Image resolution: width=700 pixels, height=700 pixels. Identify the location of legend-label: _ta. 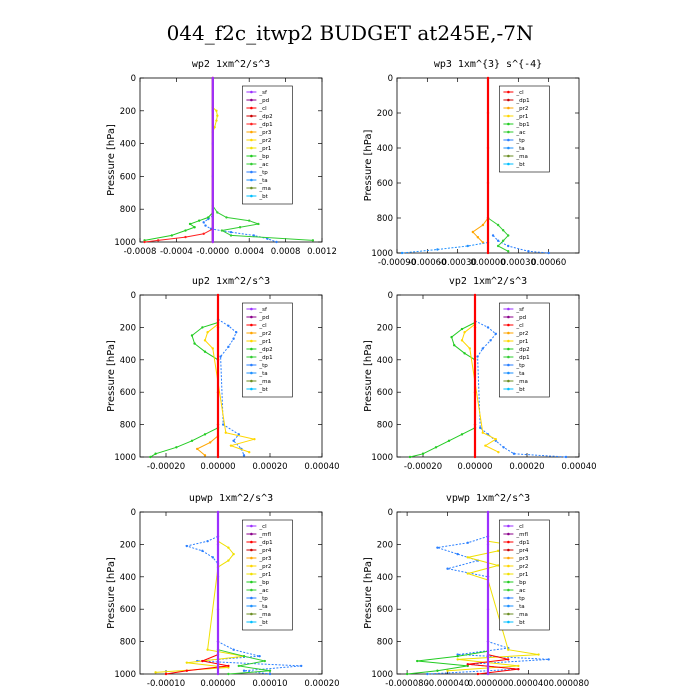
(262, 181).